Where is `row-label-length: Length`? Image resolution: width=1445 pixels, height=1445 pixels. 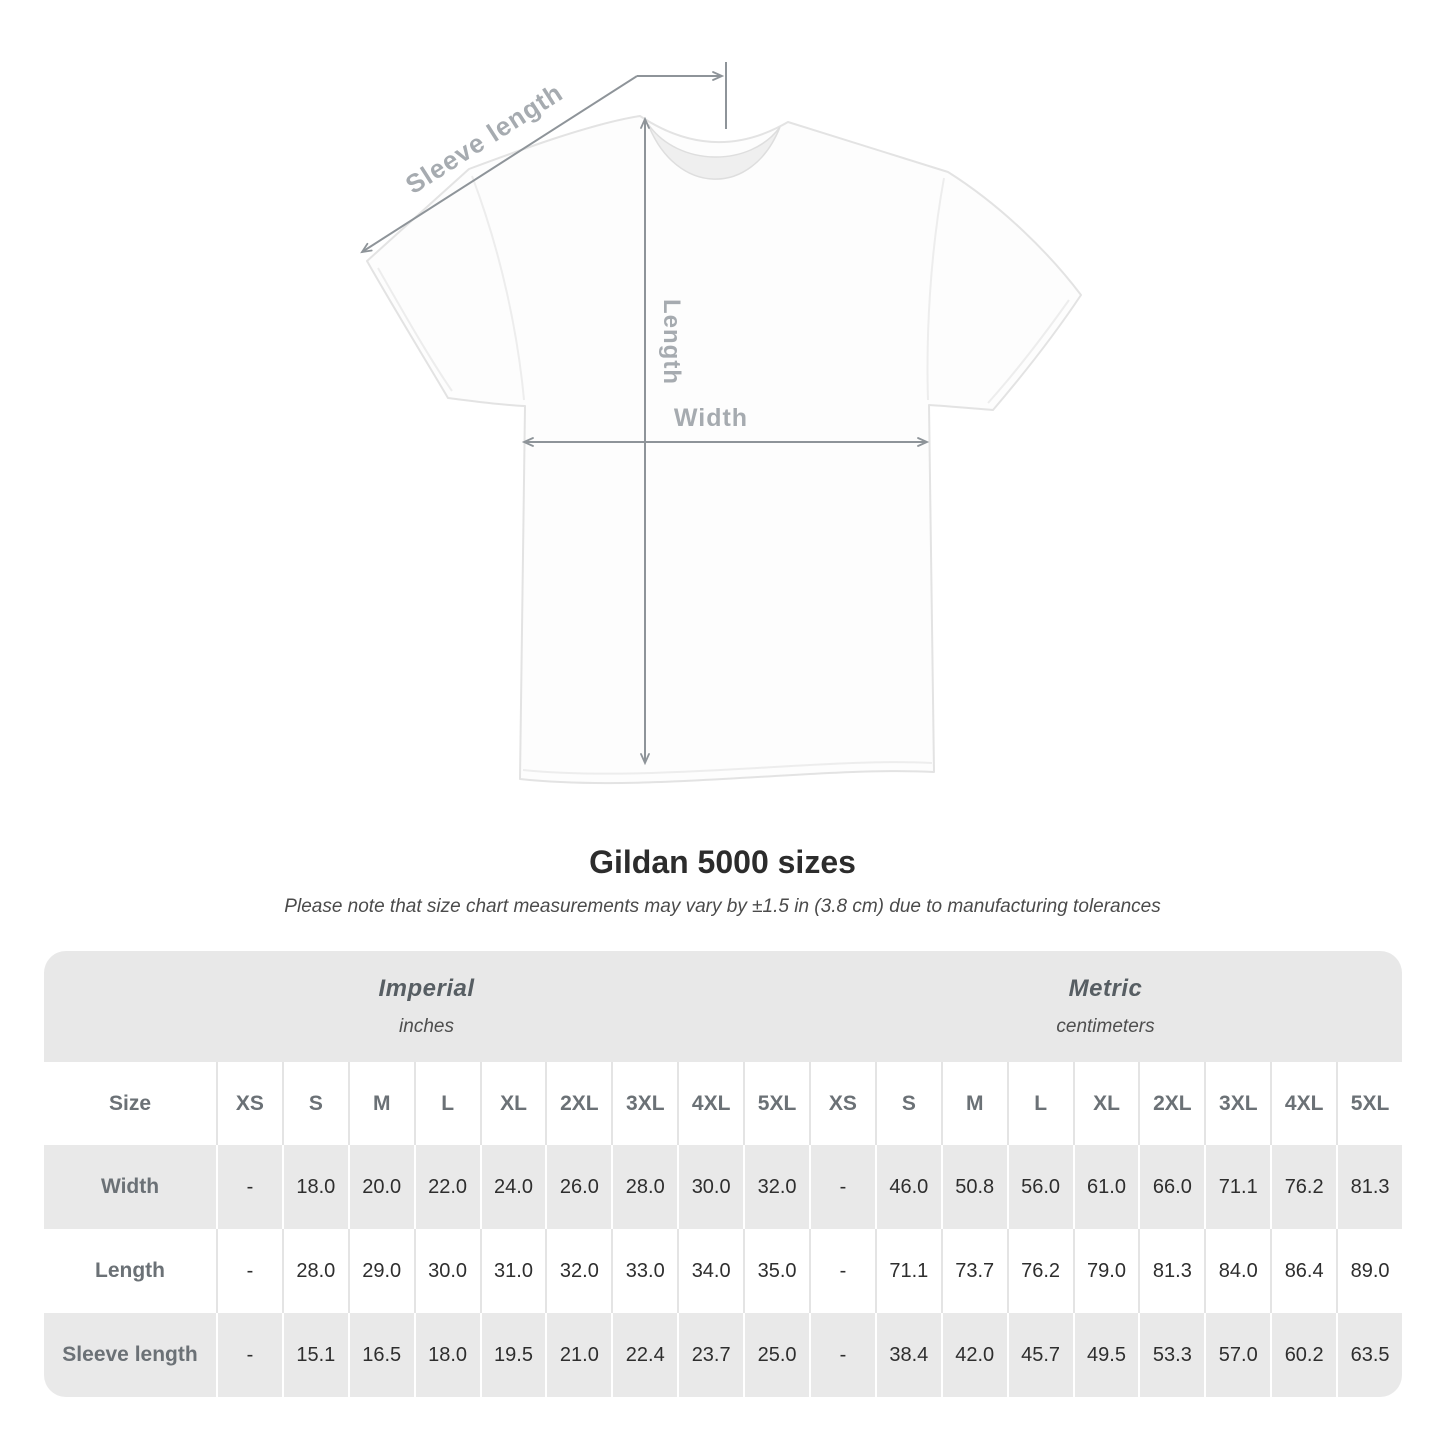
row-label-length: Length is located at coordinates (130, 1271).